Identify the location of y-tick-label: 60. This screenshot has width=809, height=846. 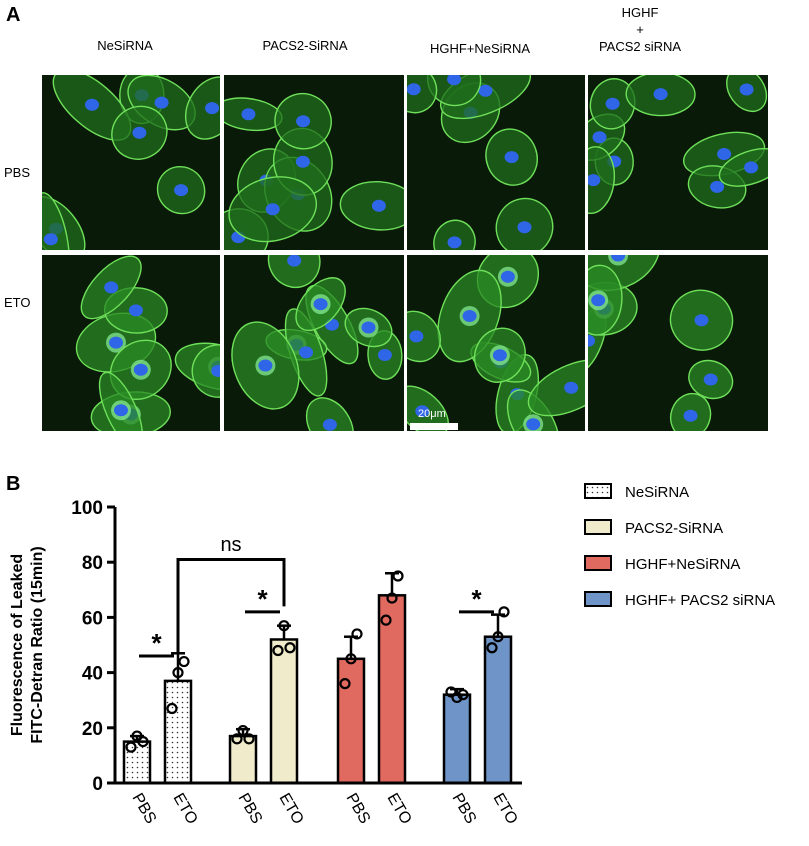
(92, 618).